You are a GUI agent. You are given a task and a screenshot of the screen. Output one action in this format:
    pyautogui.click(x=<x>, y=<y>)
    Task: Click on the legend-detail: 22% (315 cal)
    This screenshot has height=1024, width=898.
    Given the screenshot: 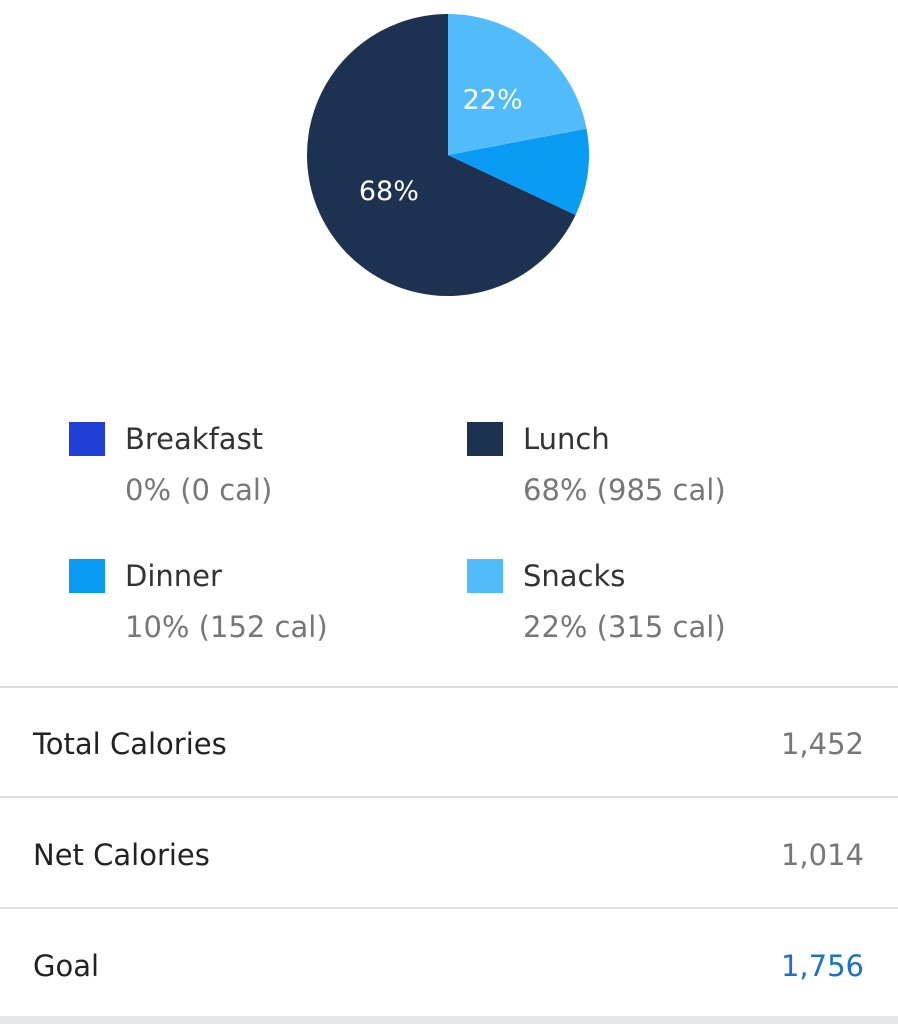 What is the action you would take?
    pyautogui.click(x=624, y=627)
    